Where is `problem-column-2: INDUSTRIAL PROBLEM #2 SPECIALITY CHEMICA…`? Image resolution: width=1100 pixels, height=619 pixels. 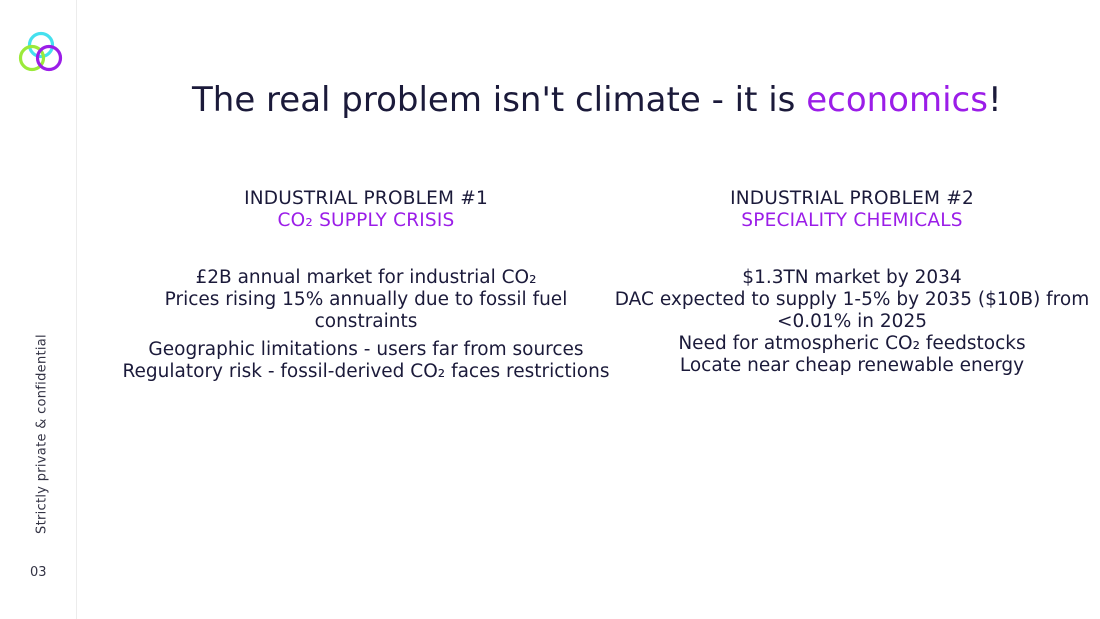
problem-column-2: INDUSTRIAL PROBLEM #2 SPECIALITY CHEMICA… is located at coordinates (852, 282).